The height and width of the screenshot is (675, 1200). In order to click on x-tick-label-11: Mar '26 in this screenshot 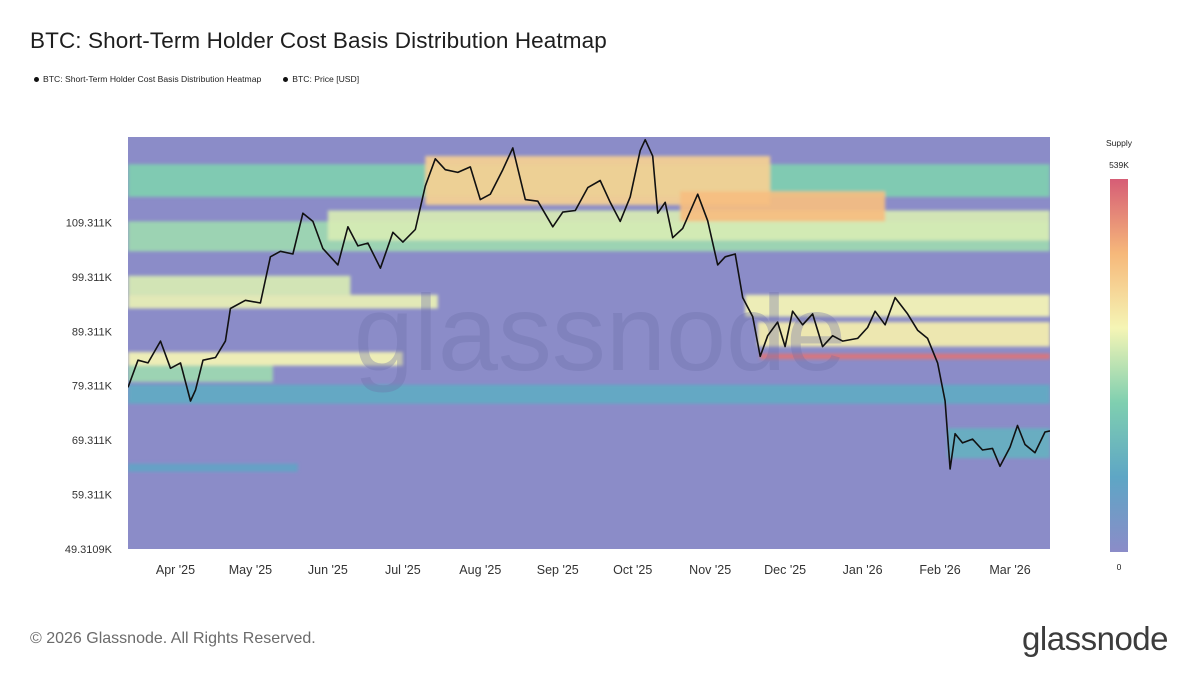, I will do `click(1009, 570)`.